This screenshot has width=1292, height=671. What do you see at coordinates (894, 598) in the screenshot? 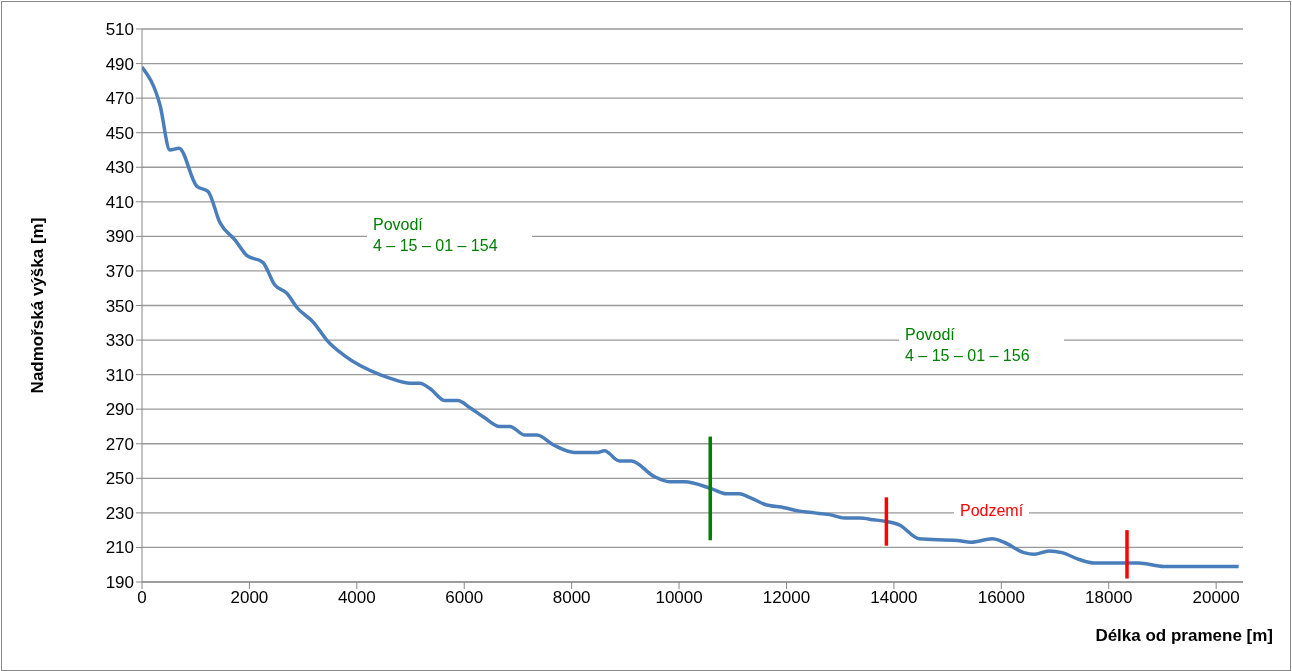
I see `x-tick-label: 14000` at bounding box center [894, 598].